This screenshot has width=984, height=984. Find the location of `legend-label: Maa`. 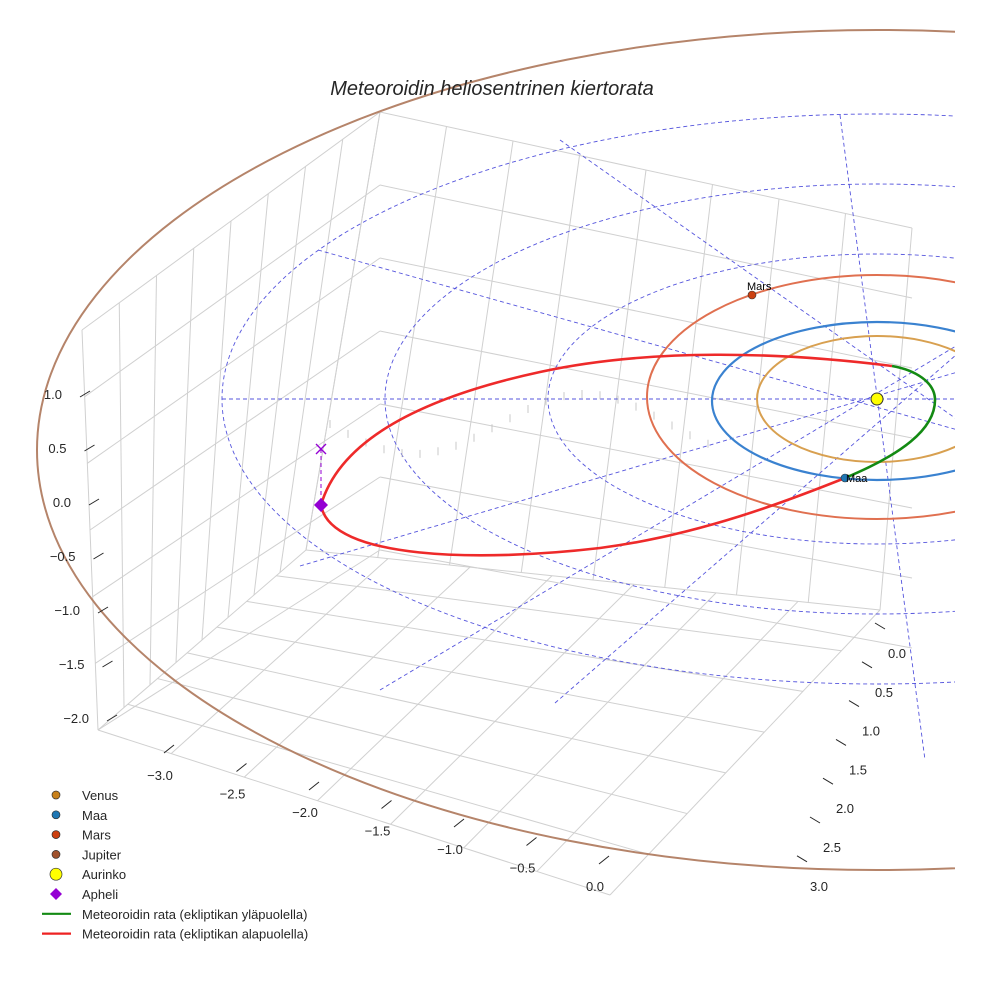

legend-label: Maa is located at coordinates (95, 815).